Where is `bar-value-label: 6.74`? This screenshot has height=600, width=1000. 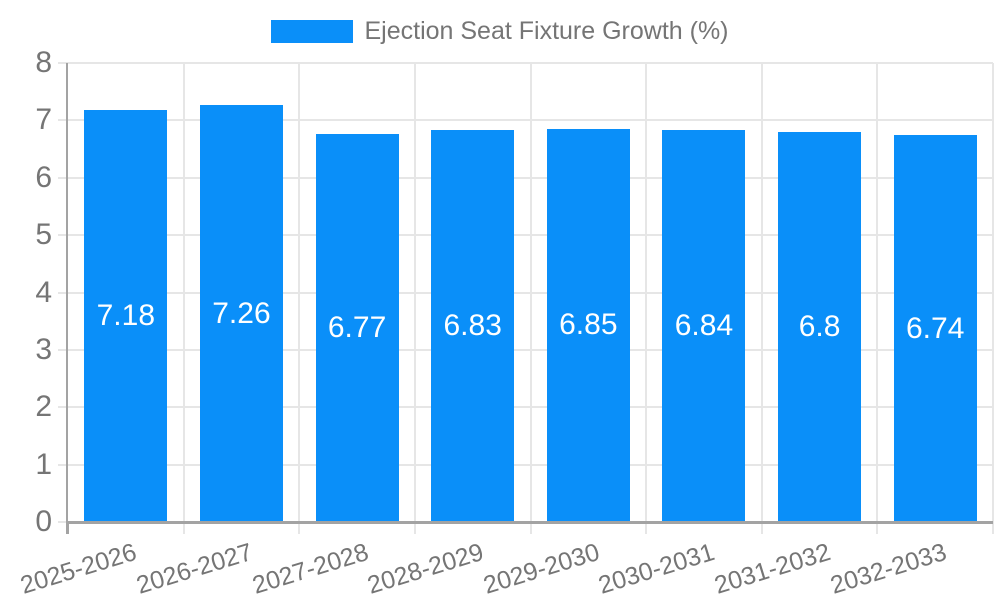
bar-value-label: 6.74 is located at coordinates (935, 328).